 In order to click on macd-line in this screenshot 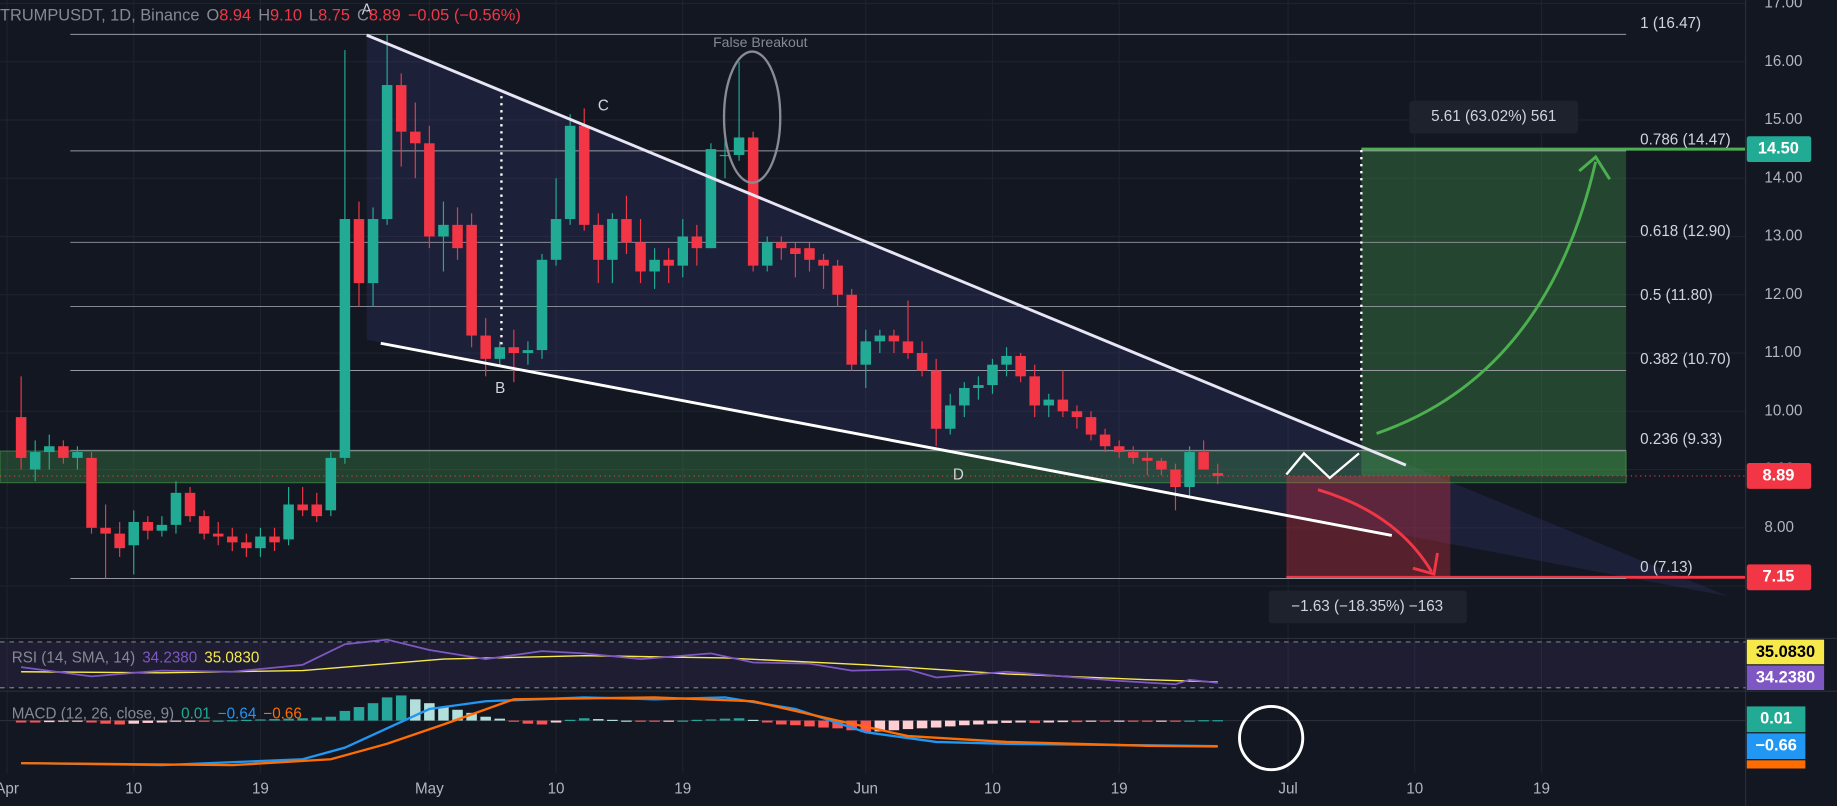, I will do `click(619, 731)`.